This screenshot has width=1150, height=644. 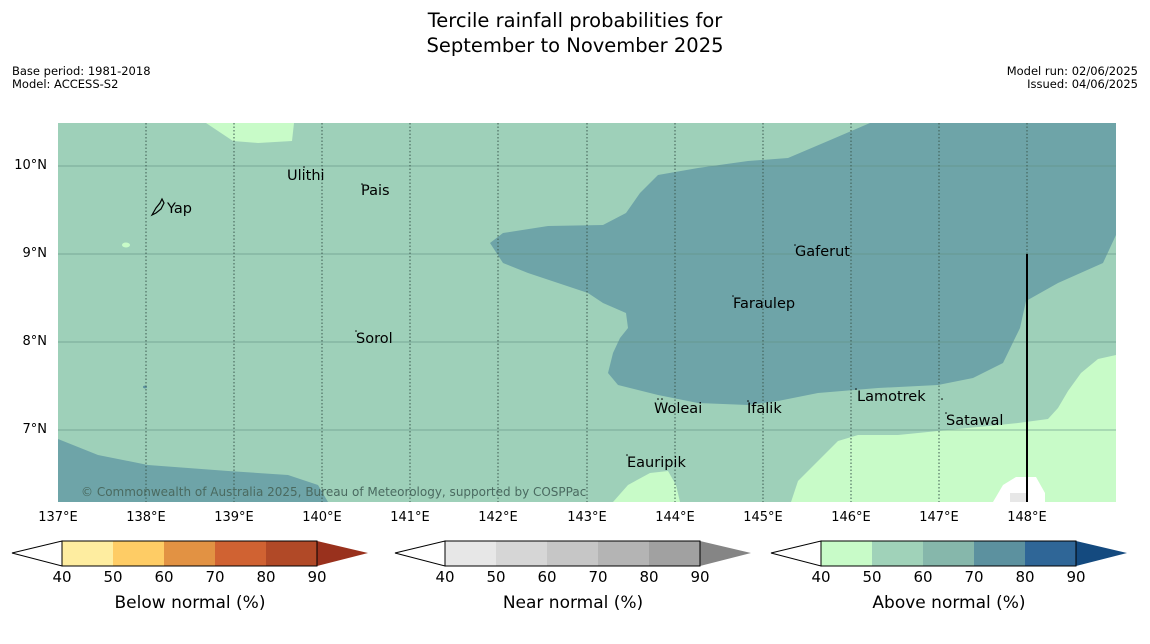 What do you see at coordinates (1019, 489) in the screenshot?
I see `zone-white-patch` at bounding box center [1019, 489].